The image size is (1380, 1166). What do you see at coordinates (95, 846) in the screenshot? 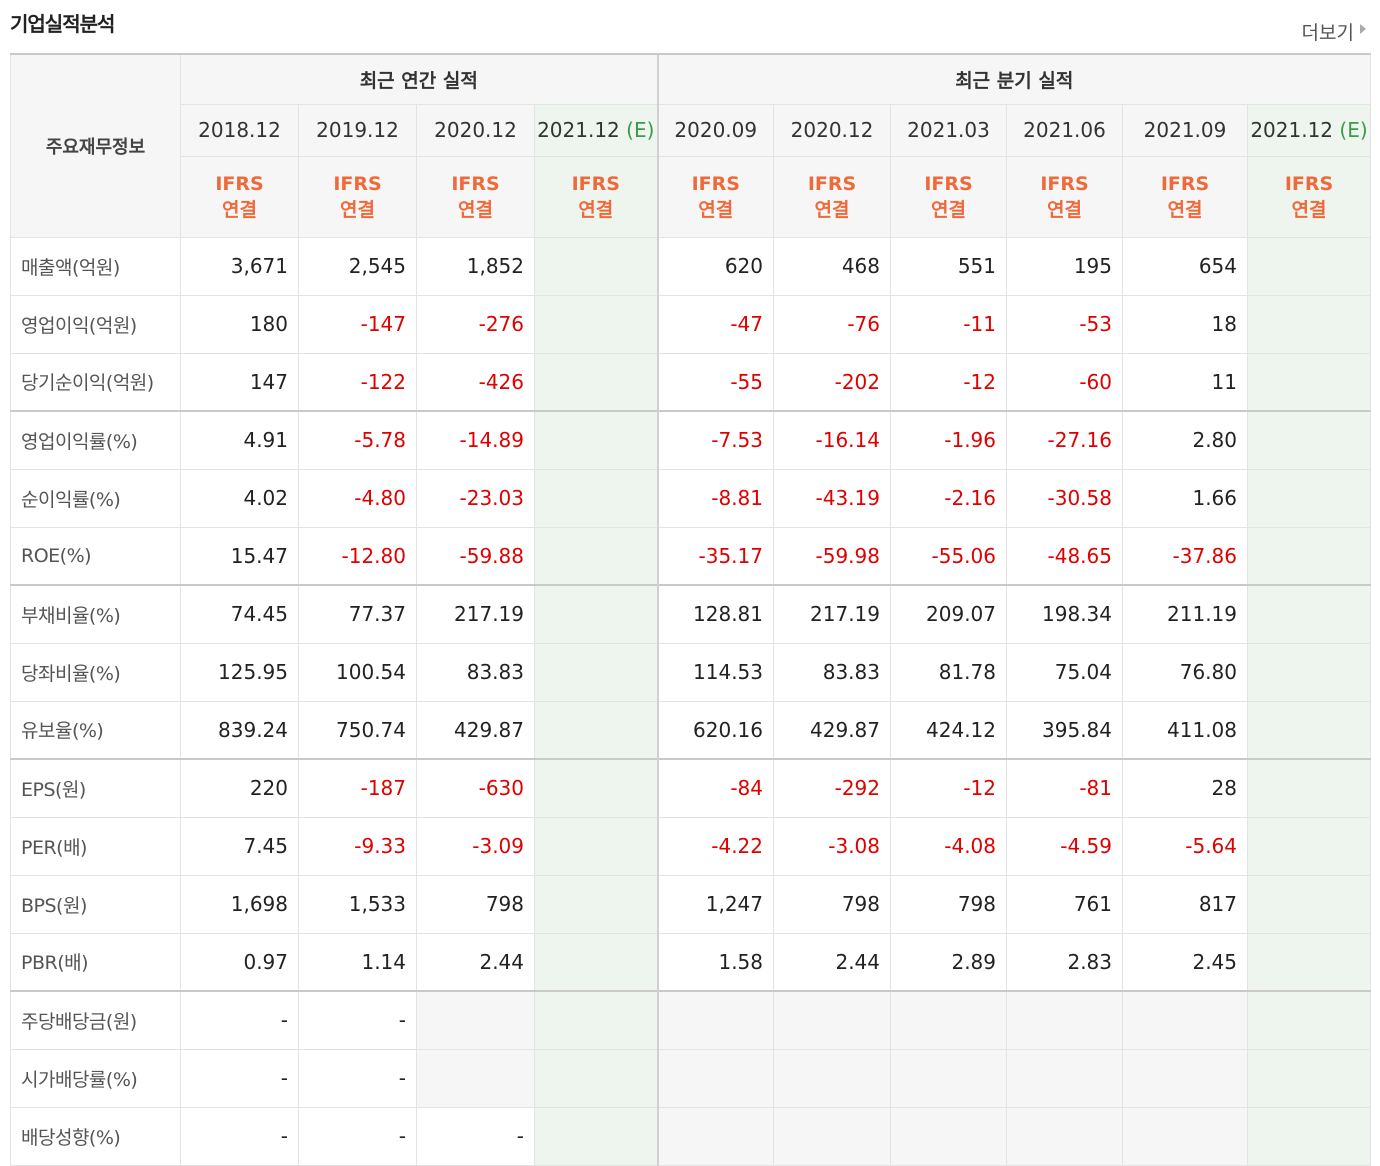
I see `row-label: PER(배)` at bounding box center [95, 846].